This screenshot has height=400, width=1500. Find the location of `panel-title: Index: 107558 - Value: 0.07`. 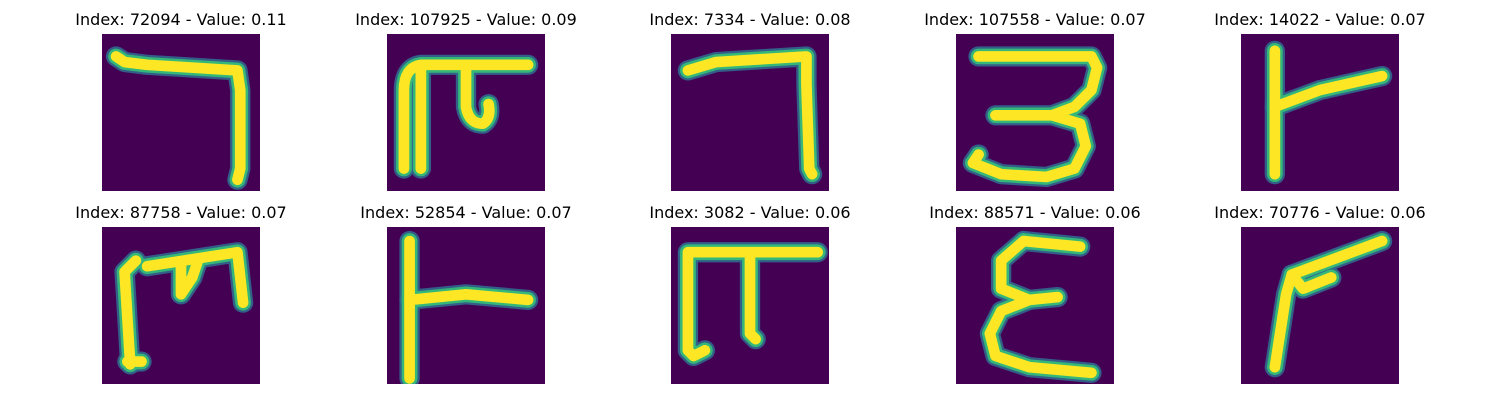

panel-title: Index: 107558 - Value: 0.07 is located at coordinates (1035, 19).